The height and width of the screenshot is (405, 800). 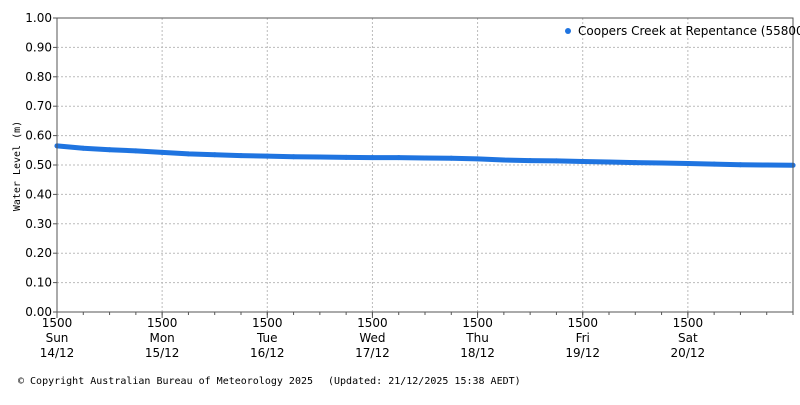 What do you see at coordinates (568, 31) in the screenshot?
I see `legend-marker` at bounding box center [568, 31].